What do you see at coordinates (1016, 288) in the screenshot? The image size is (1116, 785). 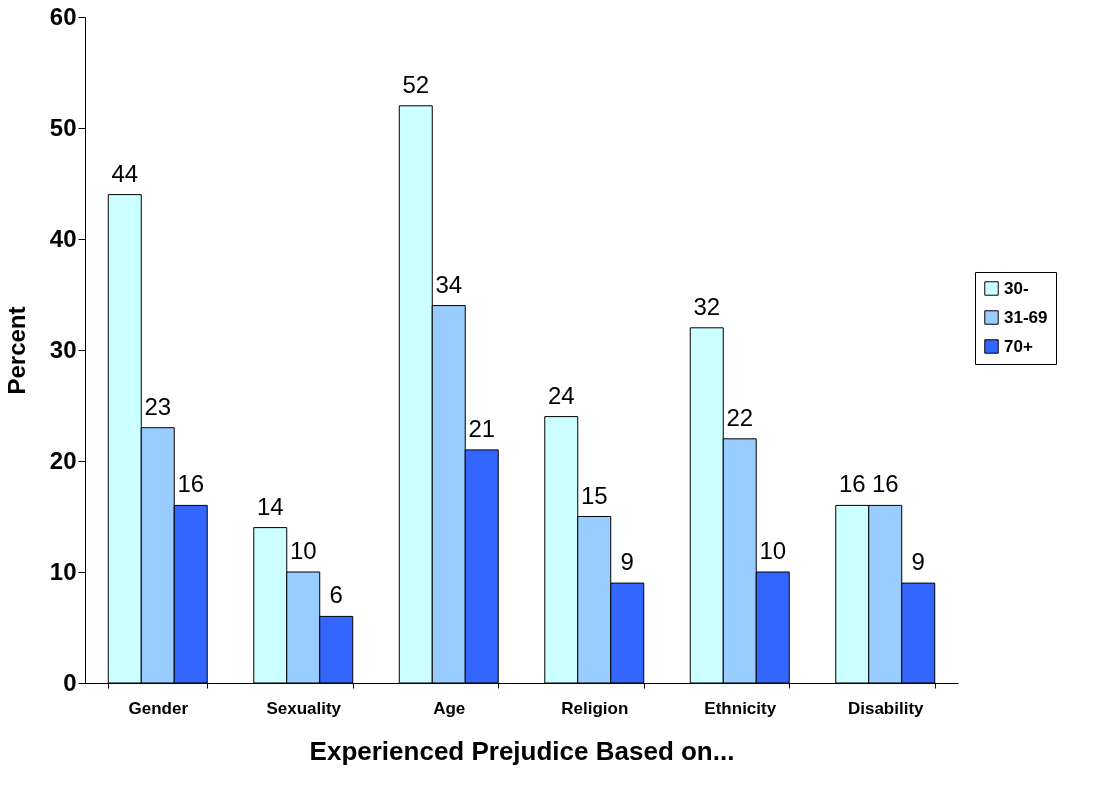 I see `legend-label: 30-` at bounding box center [1016, 288].